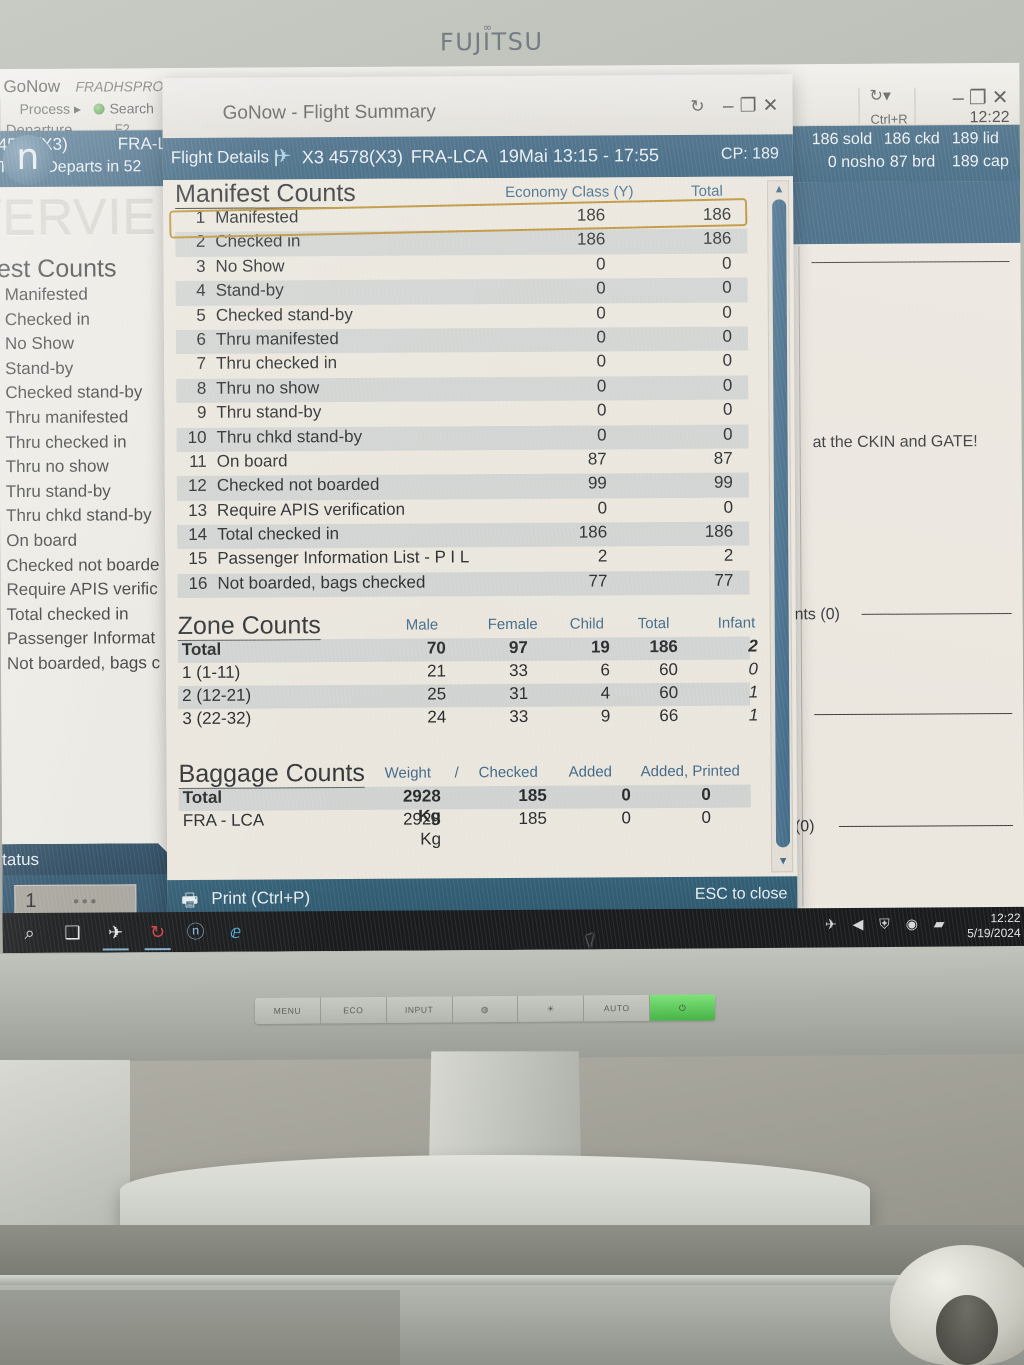 This screenshot has width=1024, height=1365. I want to click on row-total-value: 186, so click(717, 239).